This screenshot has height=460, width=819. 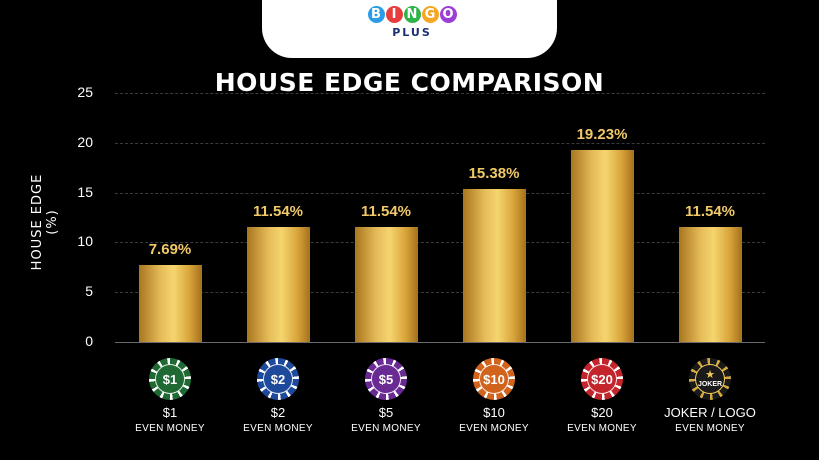 What do you see at coordinates (602, 412) in the screenshot?
I see `category-name: $20` at bounding box center [602, 412].